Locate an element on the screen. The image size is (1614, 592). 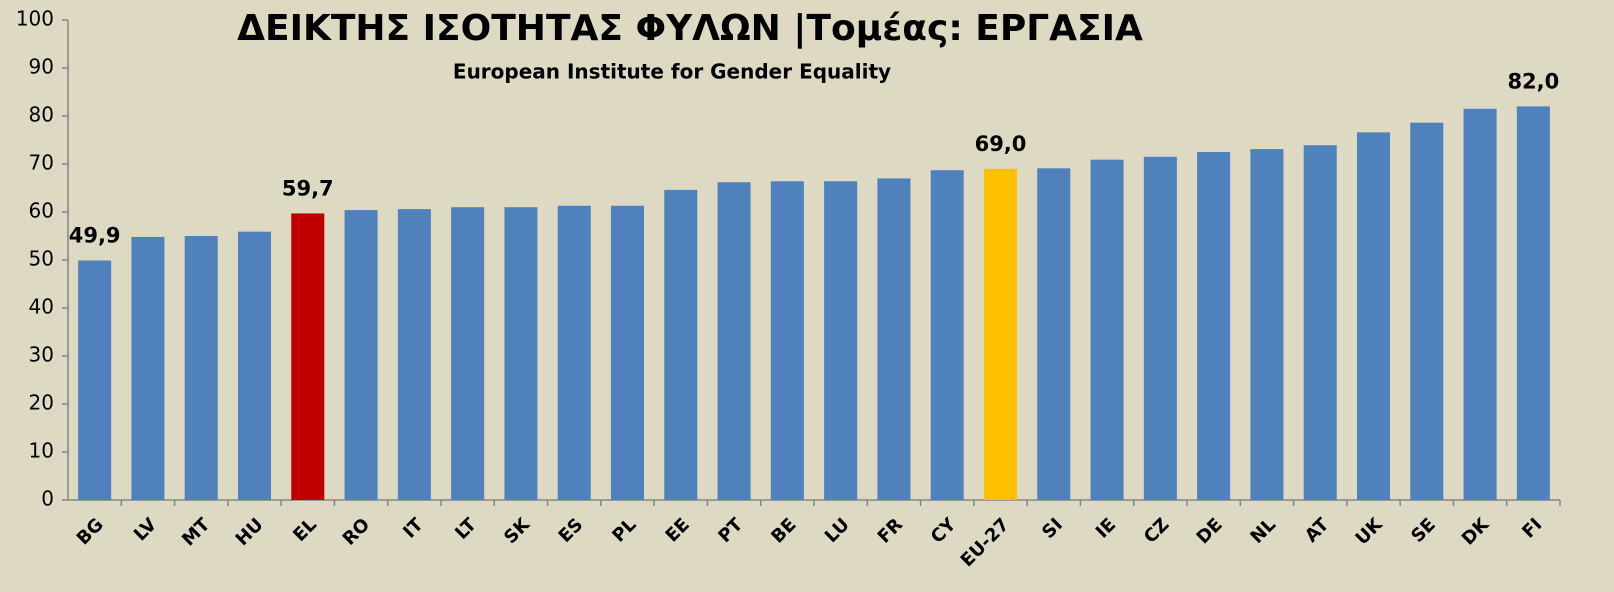
y-tick-label: 70 is located at coordinates (41, 163).